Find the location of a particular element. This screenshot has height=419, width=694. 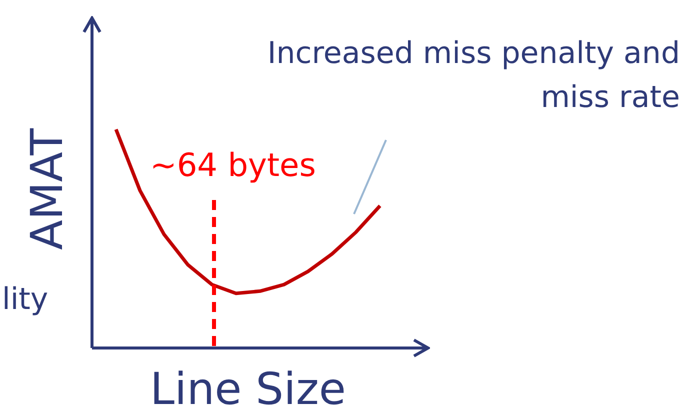

x-axis-title: Line Size is located at coordinates (248, 389).